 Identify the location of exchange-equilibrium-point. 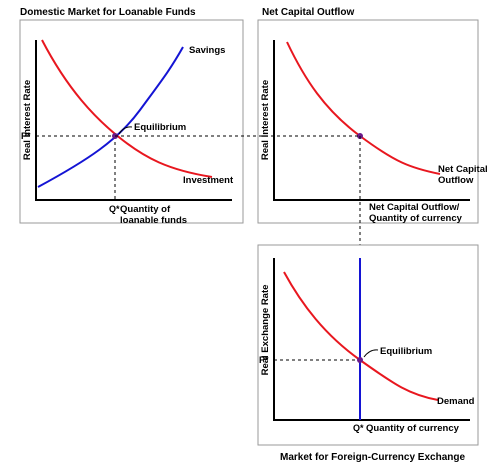
(360, 360).